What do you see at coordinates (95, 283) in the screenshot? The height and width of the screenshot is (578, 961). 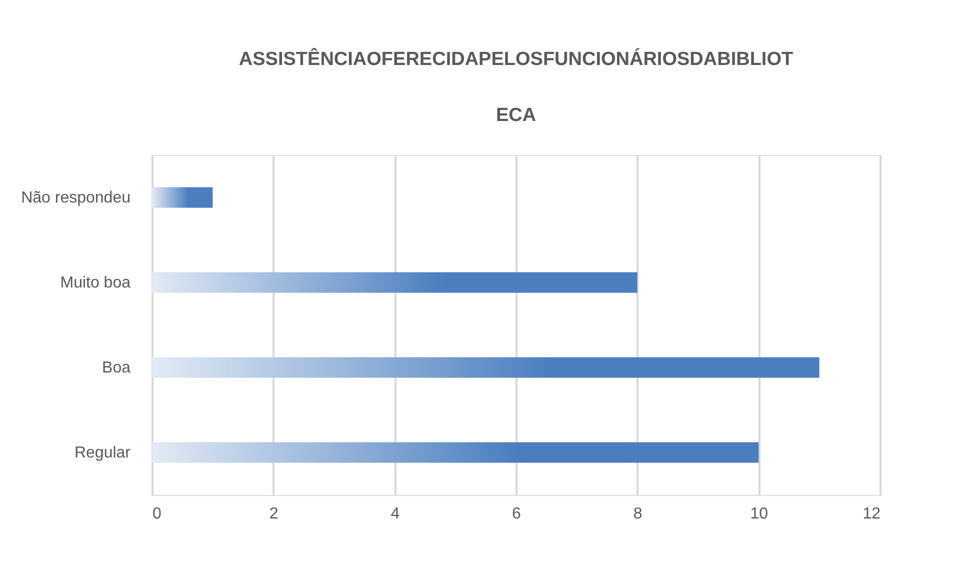 I see `y-tick-label: Muito boa` at bounding box center [95, 283].